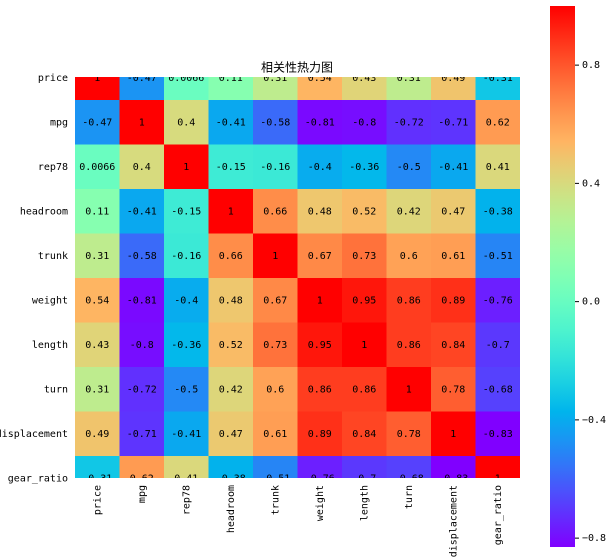  What do you see at coordinates (364, 434) in the screenshot?
I see `cell-value: 0.84` at bounding box center [364, 434].